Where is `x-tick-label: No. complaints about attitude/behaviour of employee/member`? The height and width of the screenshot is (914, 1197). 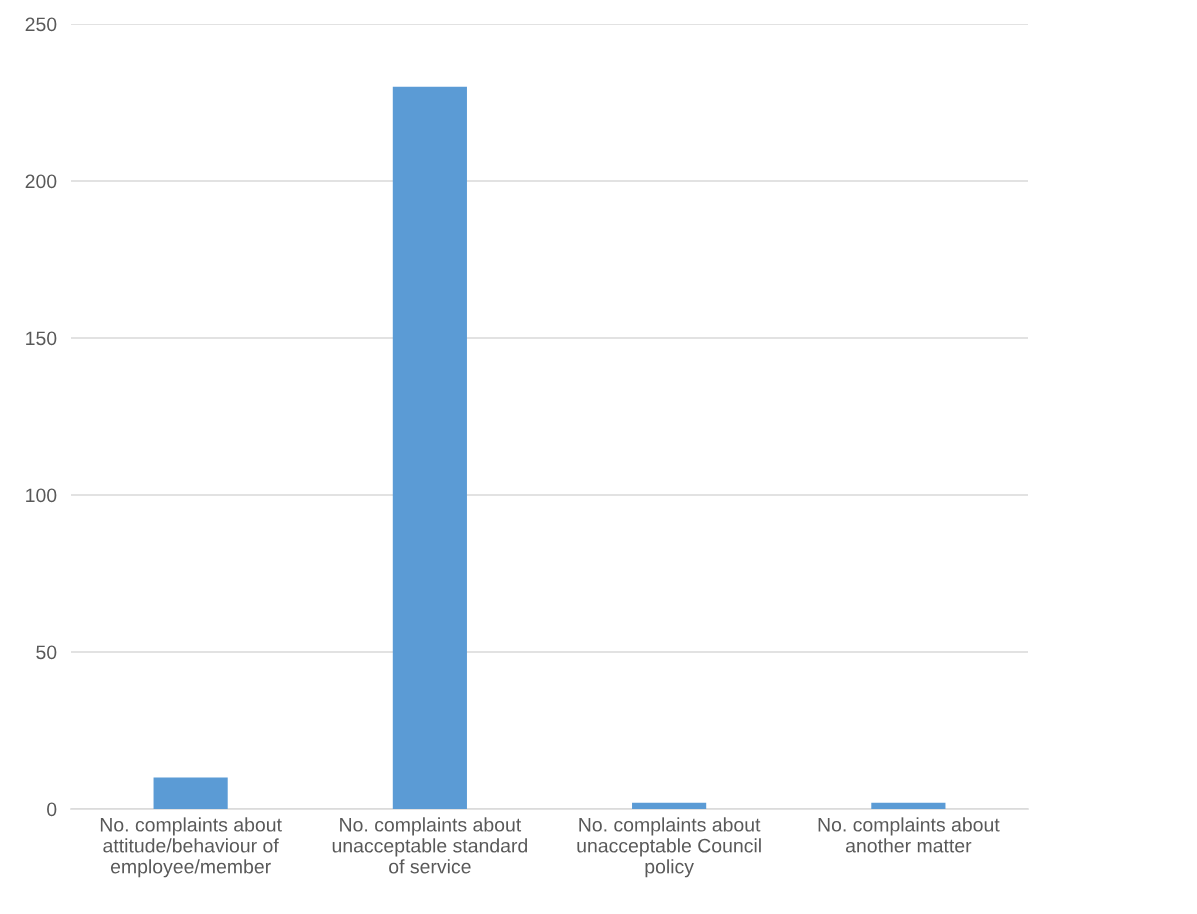 x-tick-label: No. complaints about attitude/behaviour of employee/member is located at coordinates (191, 847).